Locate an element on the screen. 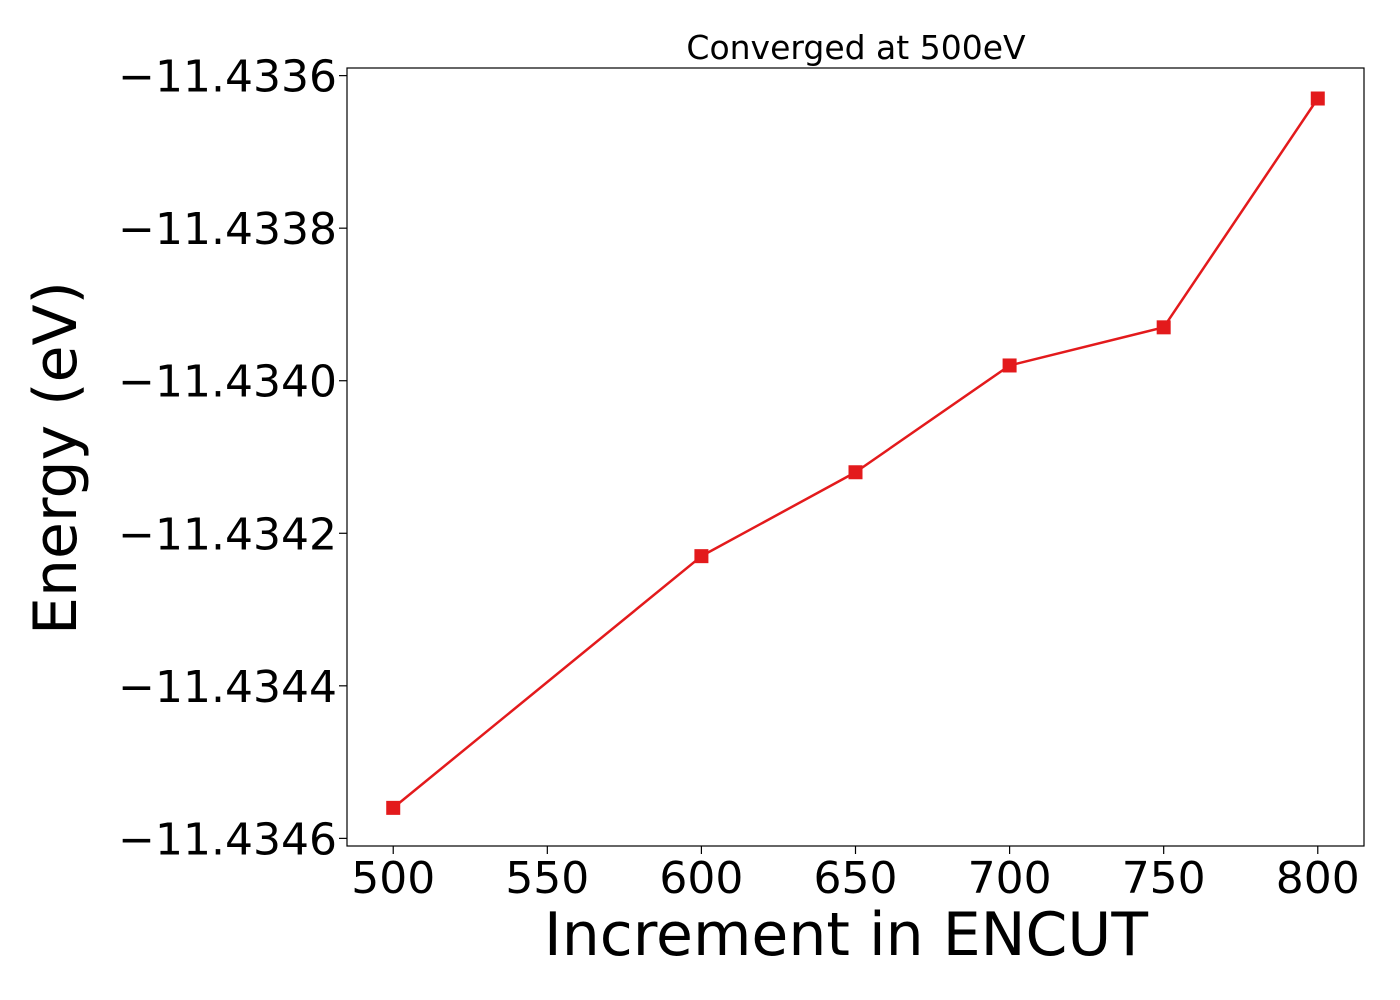 This screenshot has width=1400, height=1000. x-axis-label: Increment in ENCUT is located at coordinates (846, 935).